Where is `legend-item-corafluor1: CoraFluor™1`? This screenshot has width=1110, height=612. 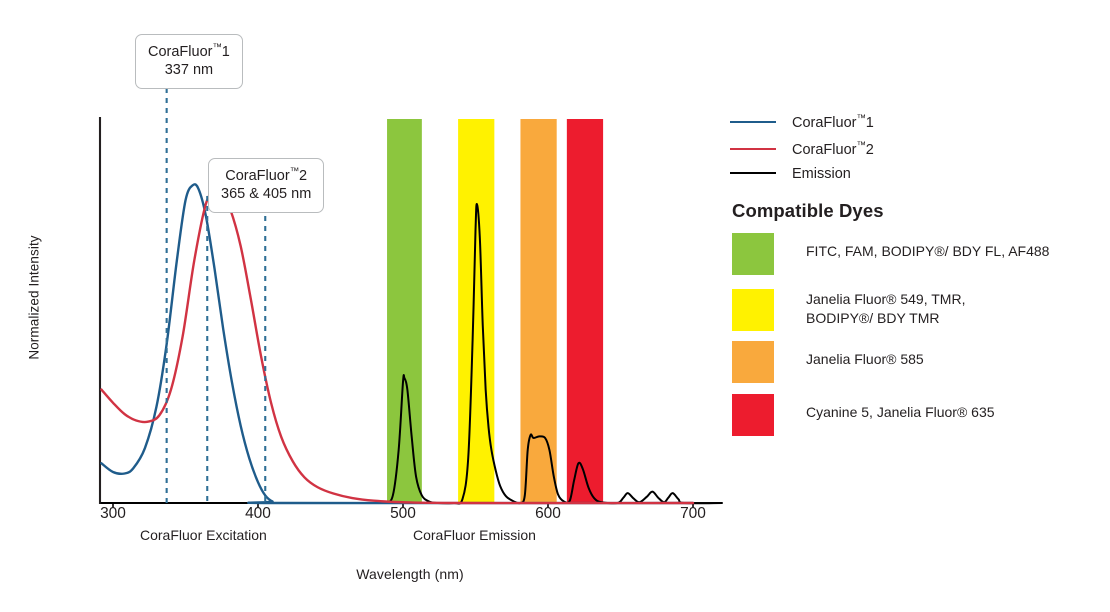 legend-item-corafluor1: CoraFluor™1 is located at coordinates (802, 122).